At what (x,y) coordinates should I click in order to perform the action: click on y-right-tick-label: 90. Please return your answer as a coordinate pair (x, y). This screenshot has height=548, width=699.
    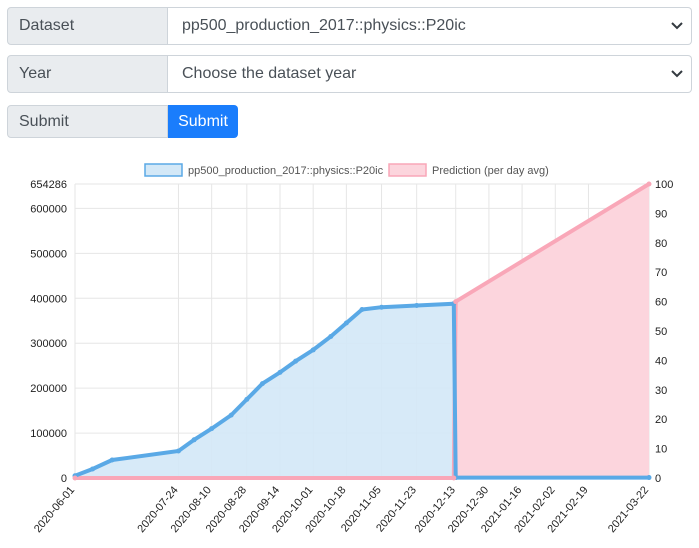
    Looking at the image, I should click on (661, 214).